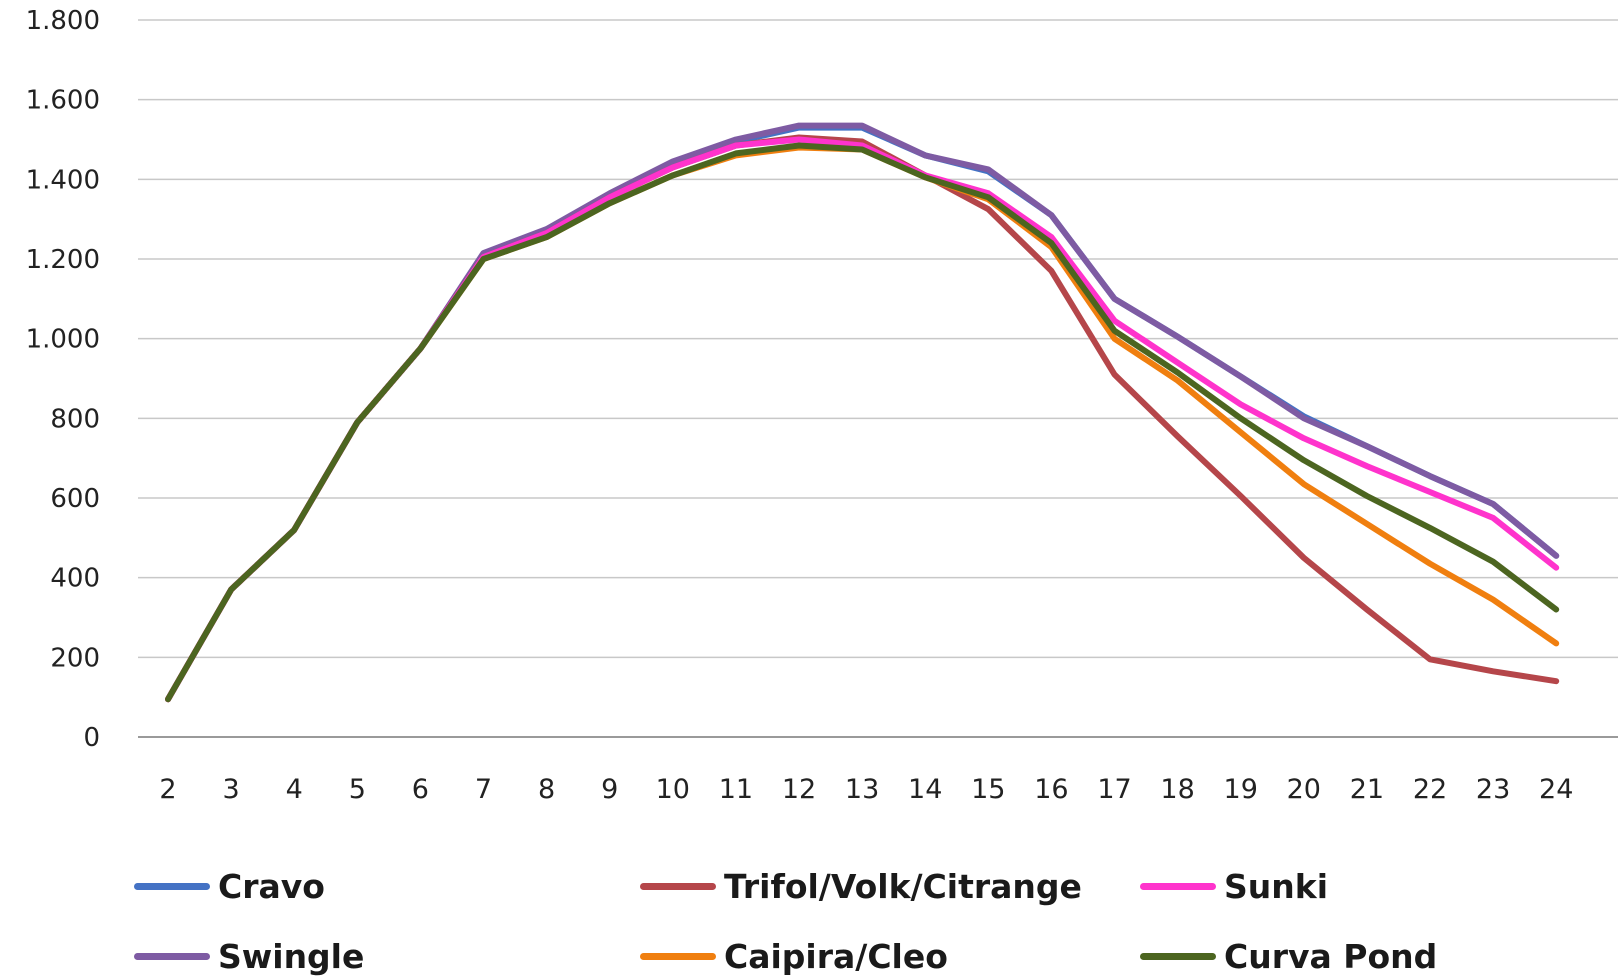  What do you see at coordinates (271, 886) in the screenshot?
I see `legend-label: Cravo` at bounding box center [271, 886].